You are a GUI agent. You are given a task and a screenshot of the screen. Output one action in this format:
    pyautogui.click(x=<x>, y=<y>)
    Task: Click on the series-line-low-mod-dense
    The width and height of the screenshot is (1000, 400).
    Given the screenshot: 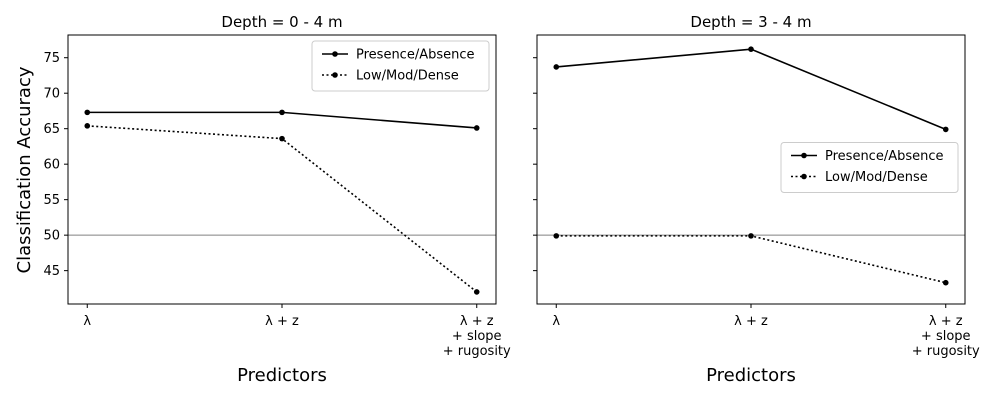 What is the action you would take?
    pyautogui.click(x=751, y=259)
    